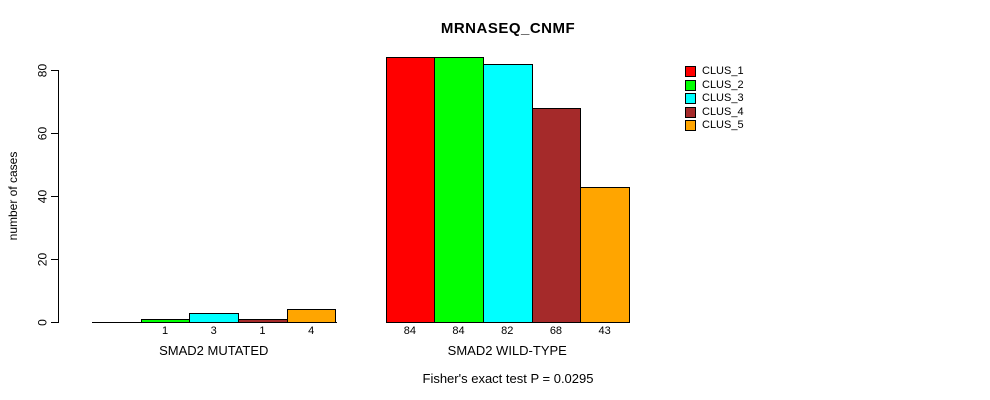  I want to click on x-category-label: SMAD2 WILD-TYPE, so click(507, 350).